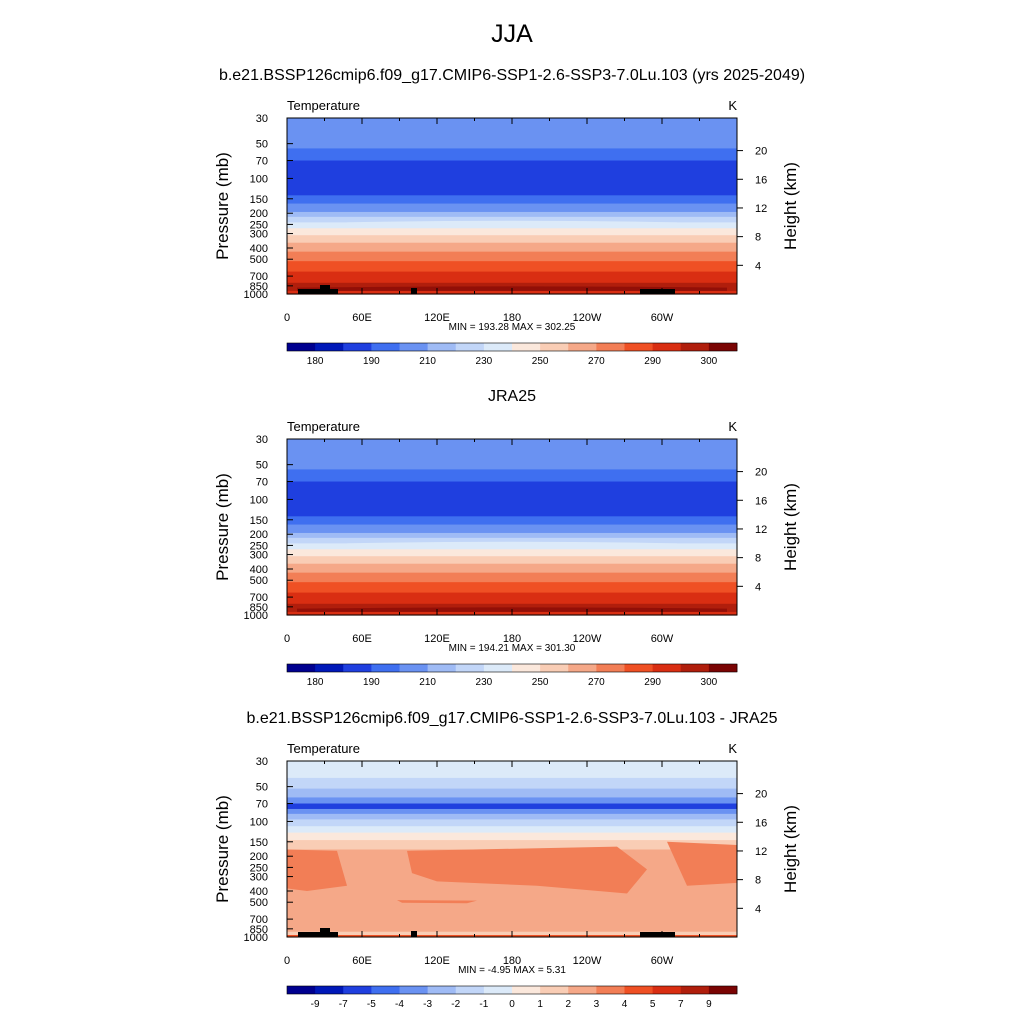  I want to click on panel-right-label: K, so click(732, 426).